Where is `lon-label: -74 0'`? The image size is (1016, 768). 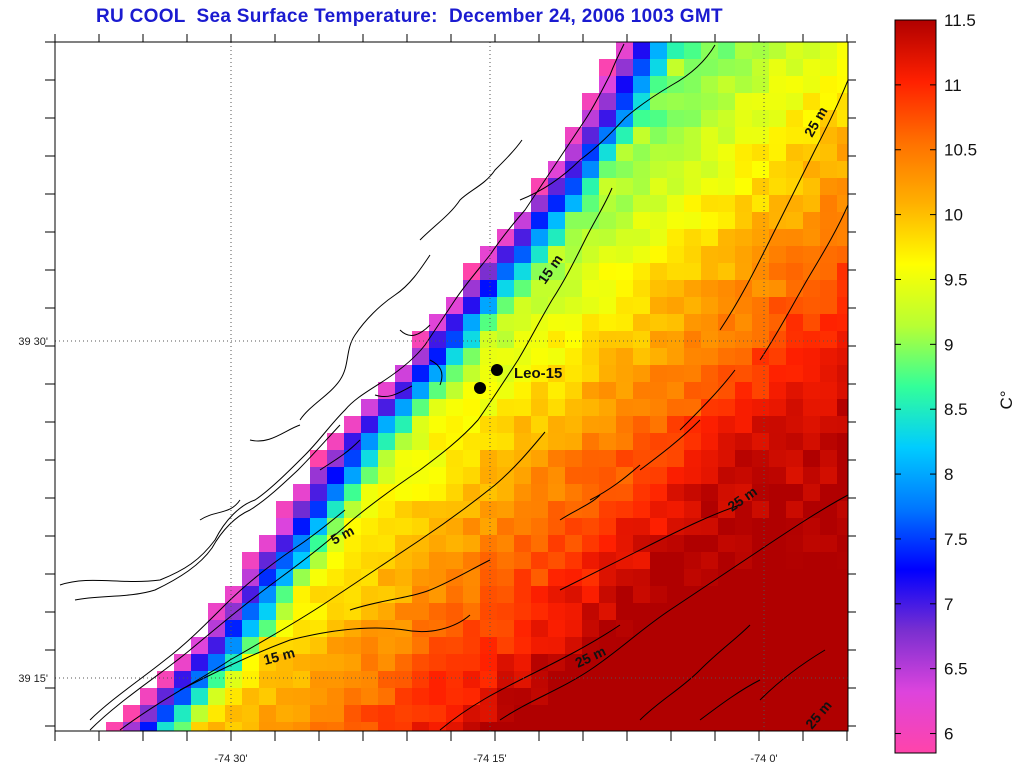 lon-label: -74 0' is located at coordinates (763, 759).